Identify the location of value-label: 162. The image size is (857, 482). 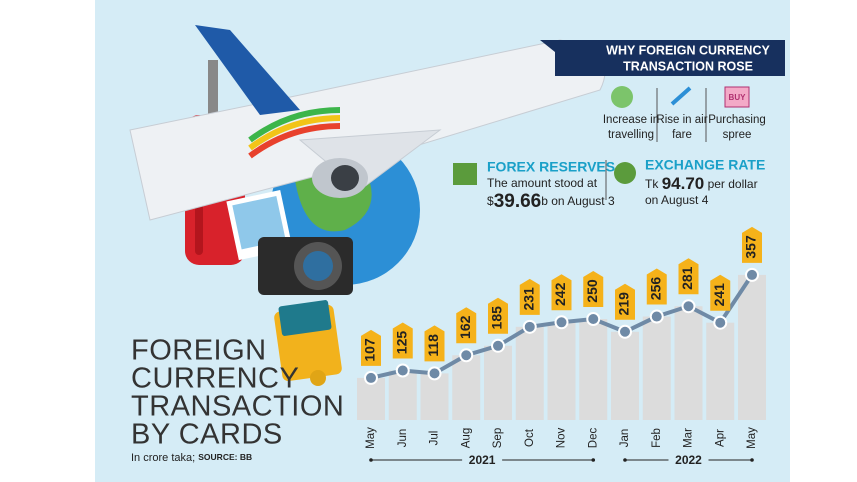
(465, 327).